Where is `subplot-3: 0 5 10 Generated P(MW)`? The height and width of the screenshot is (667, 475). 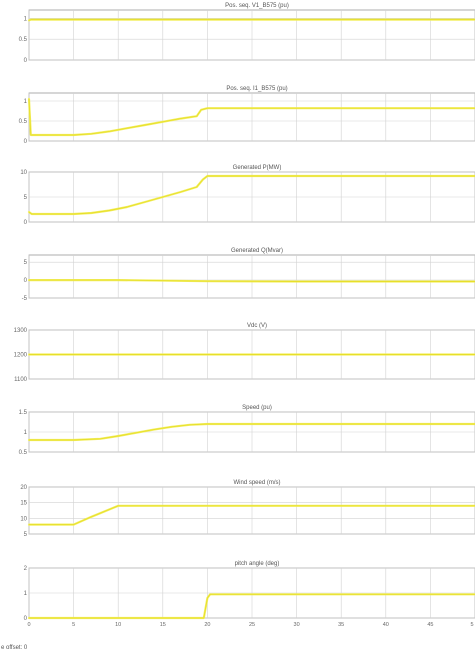 subplot-3: 0 5 10 Generated P(MW) is located at coordinates (247, 195).